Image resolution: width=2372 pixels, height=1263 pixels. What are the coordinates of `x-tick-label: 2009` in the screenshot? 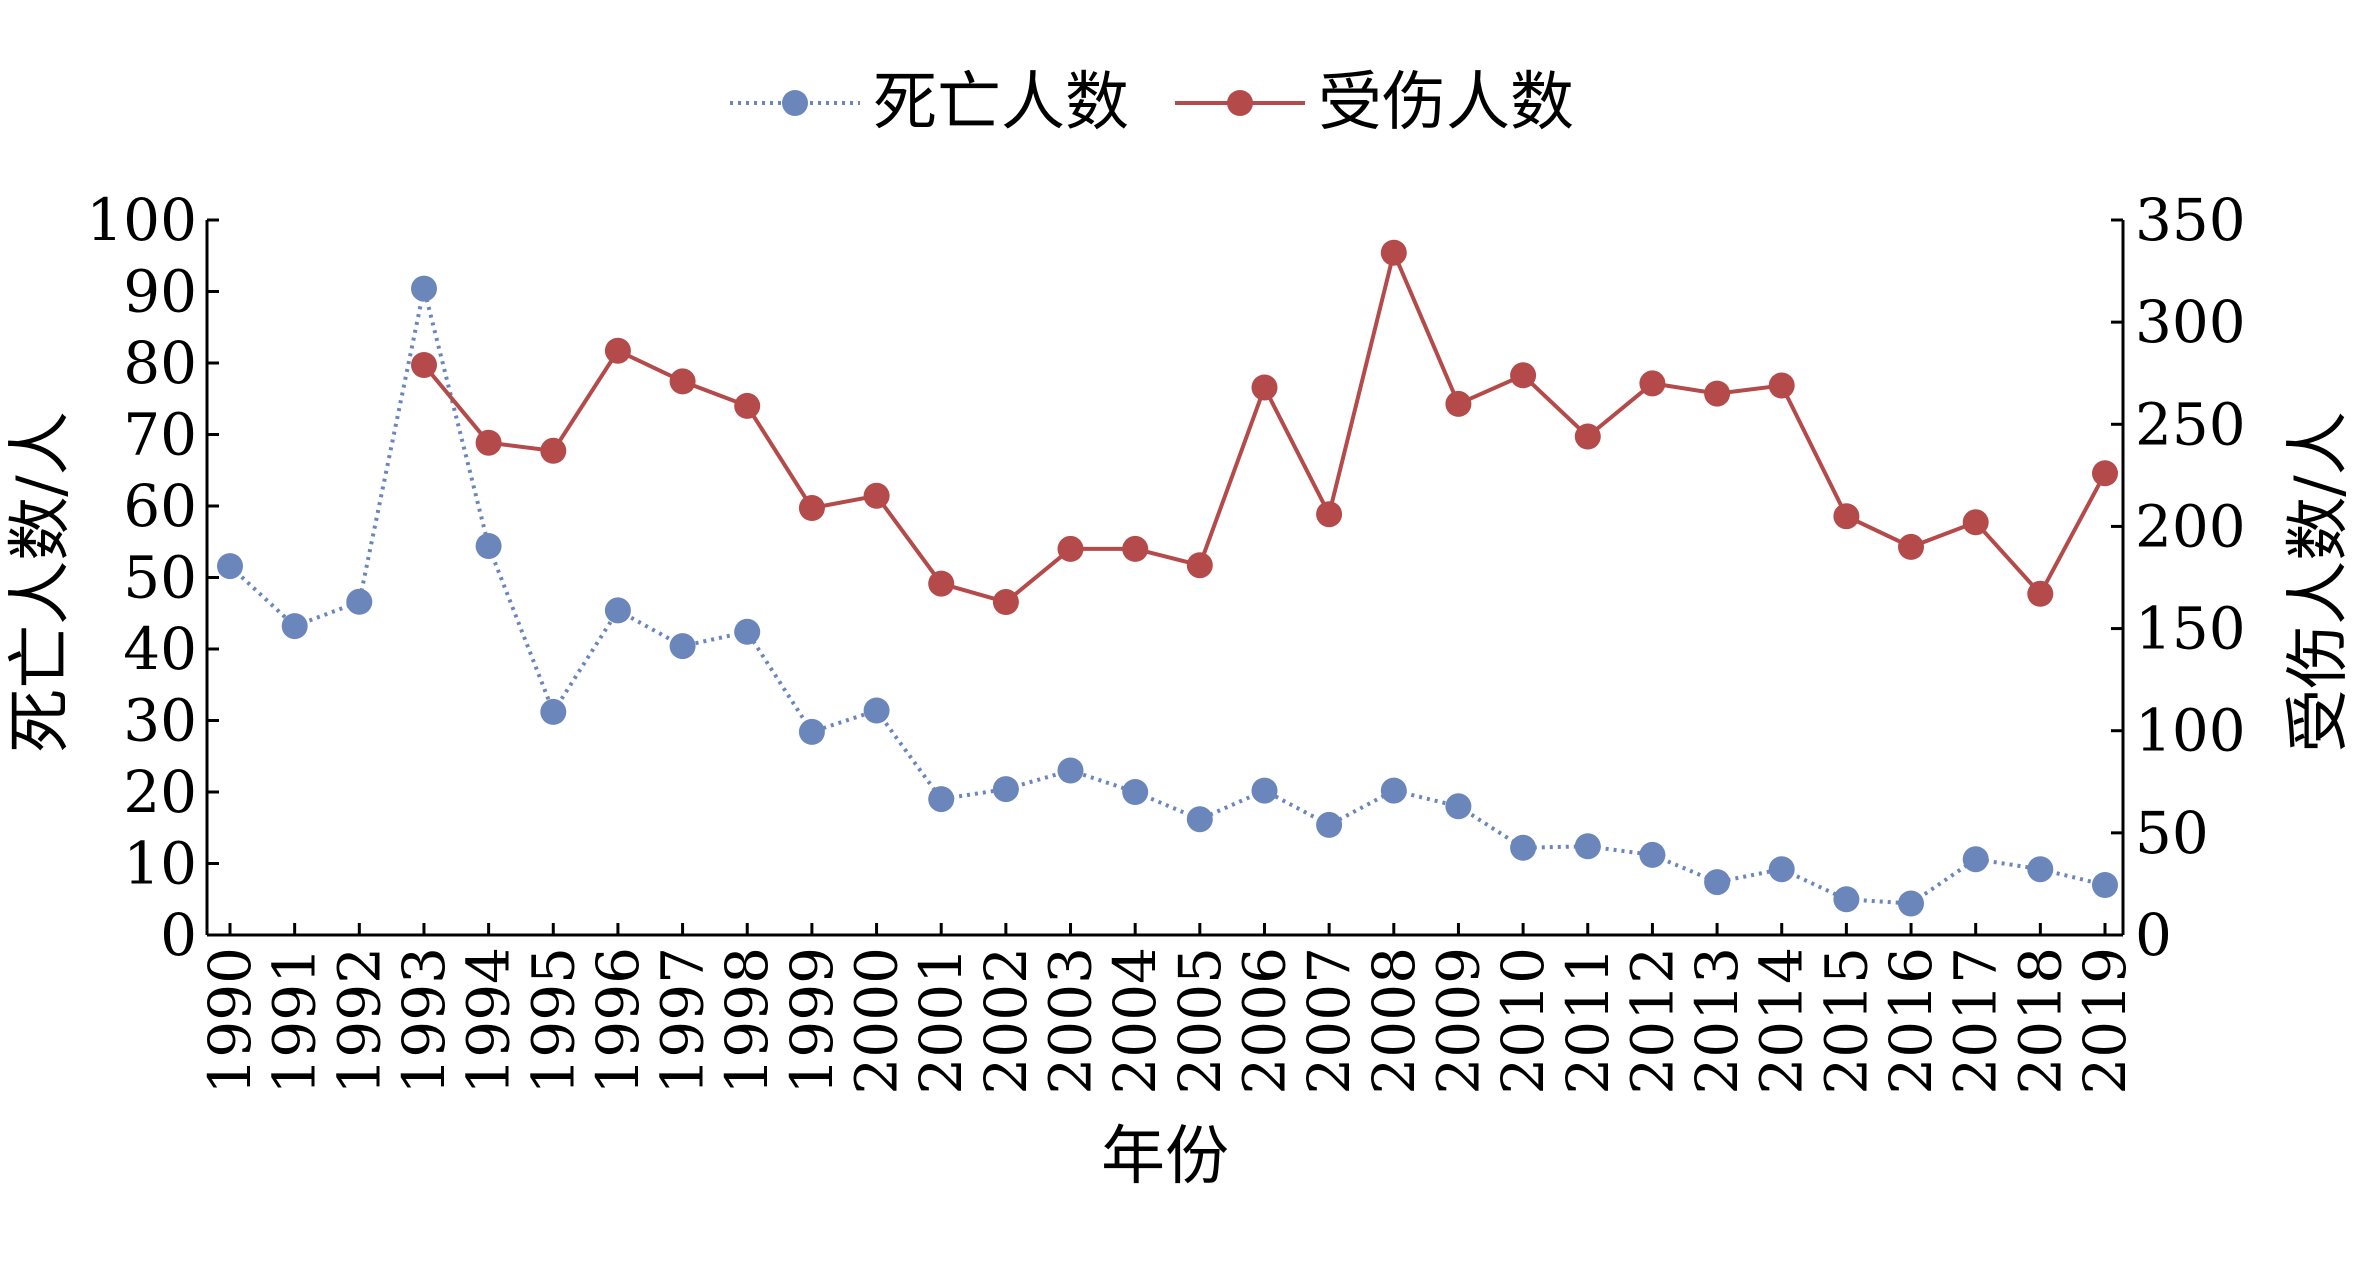 It's located at (1458, 1021).